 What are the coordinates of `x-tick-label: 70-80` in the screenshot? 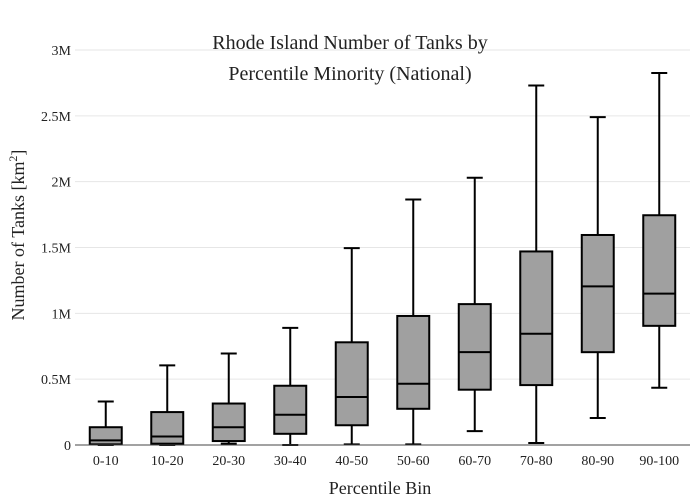 It's located at (536, 461).